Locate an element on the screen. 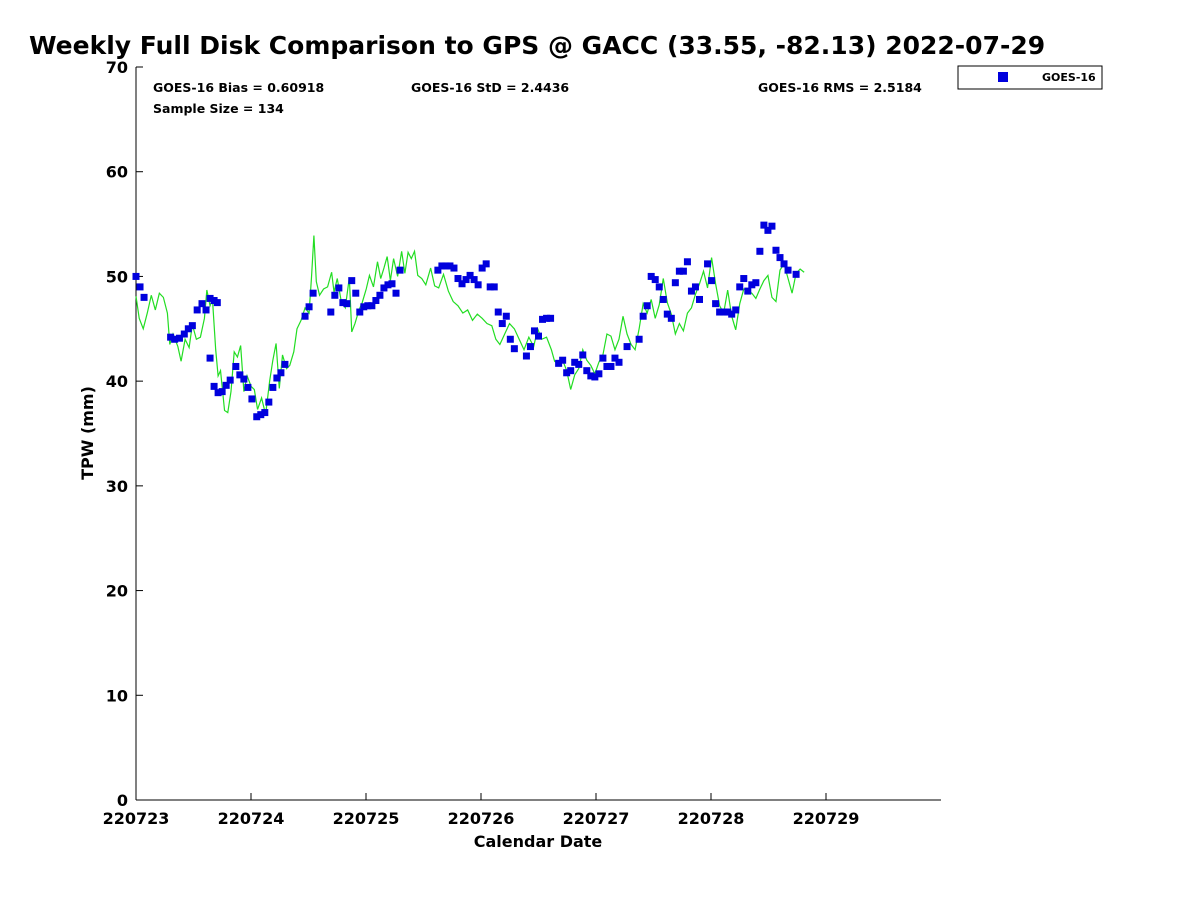 The height and width of the screenshot is (904, 1200). x-tick-label: 220729 is located at coordinates (826, 818).